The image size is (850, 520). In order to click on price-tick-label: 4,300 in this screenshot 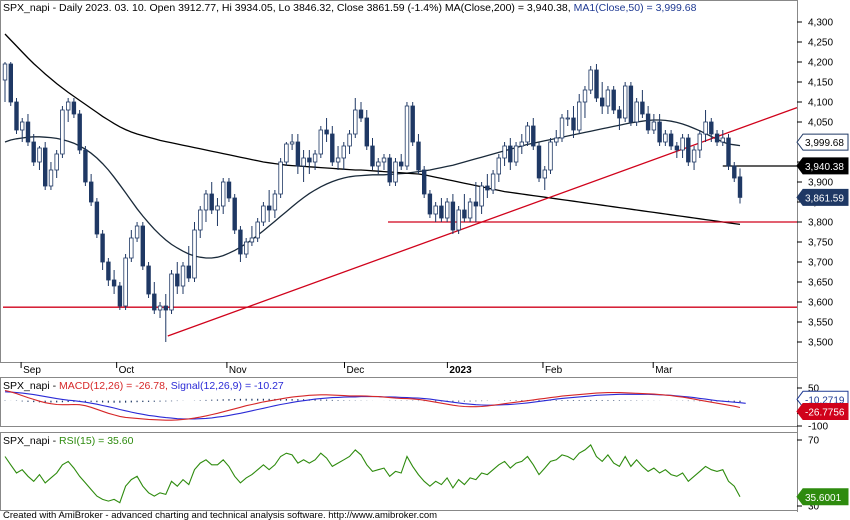, I will do `click(820, 23)`.